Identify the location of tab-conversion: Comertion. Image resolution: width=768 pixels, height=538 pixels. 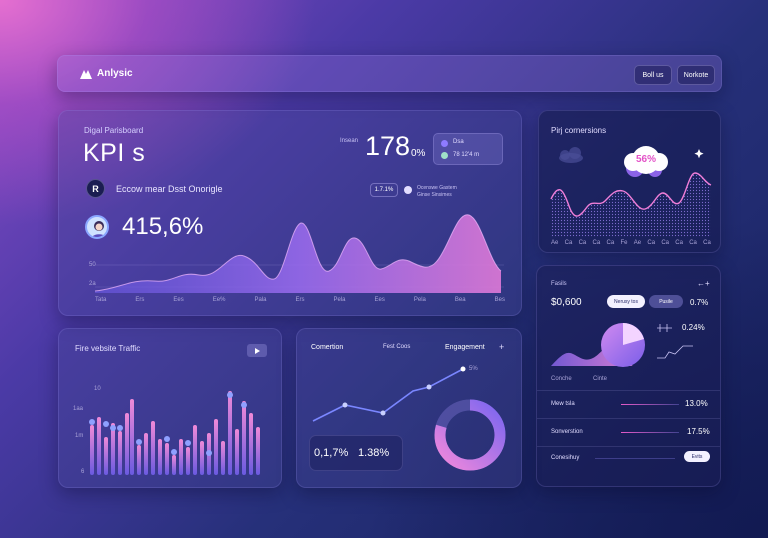
(327, 347).